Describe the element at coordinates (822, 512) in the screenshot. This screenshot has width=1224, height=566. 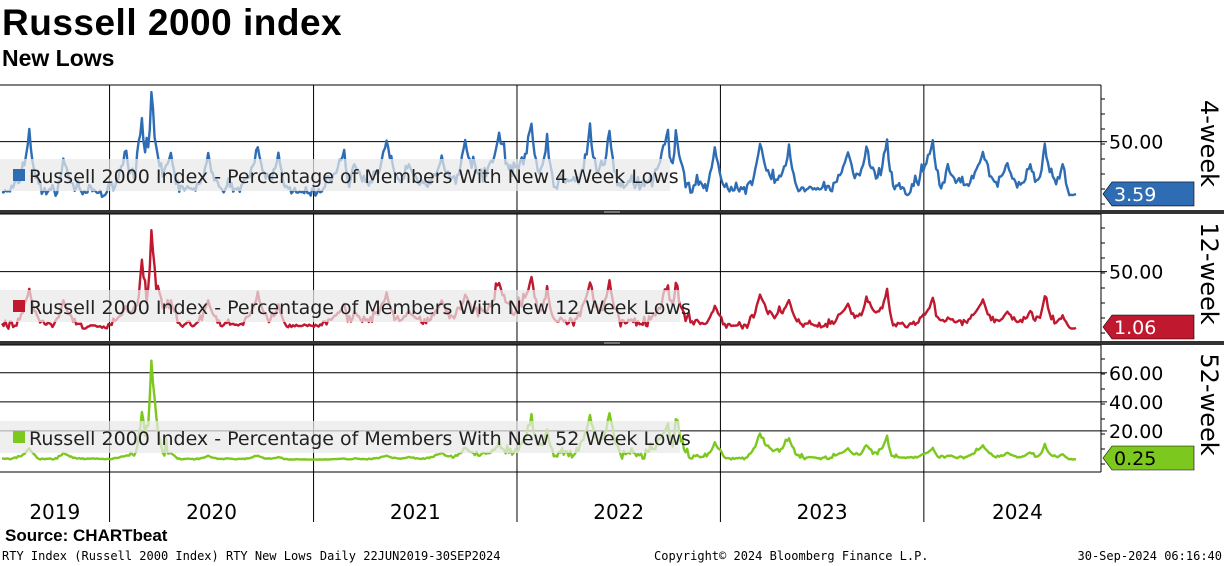
I see `x-tick-label: 2023` at that location.